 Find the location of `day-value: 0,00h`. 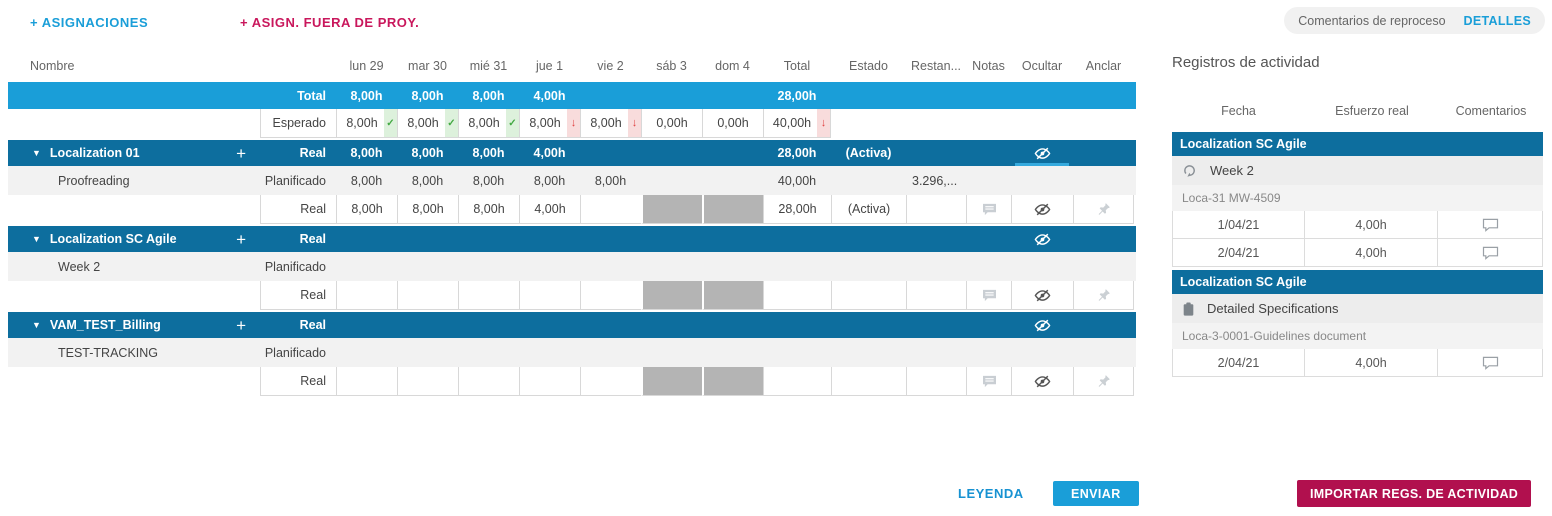

day-value: 0,00h is located at coordinates (733, 123).